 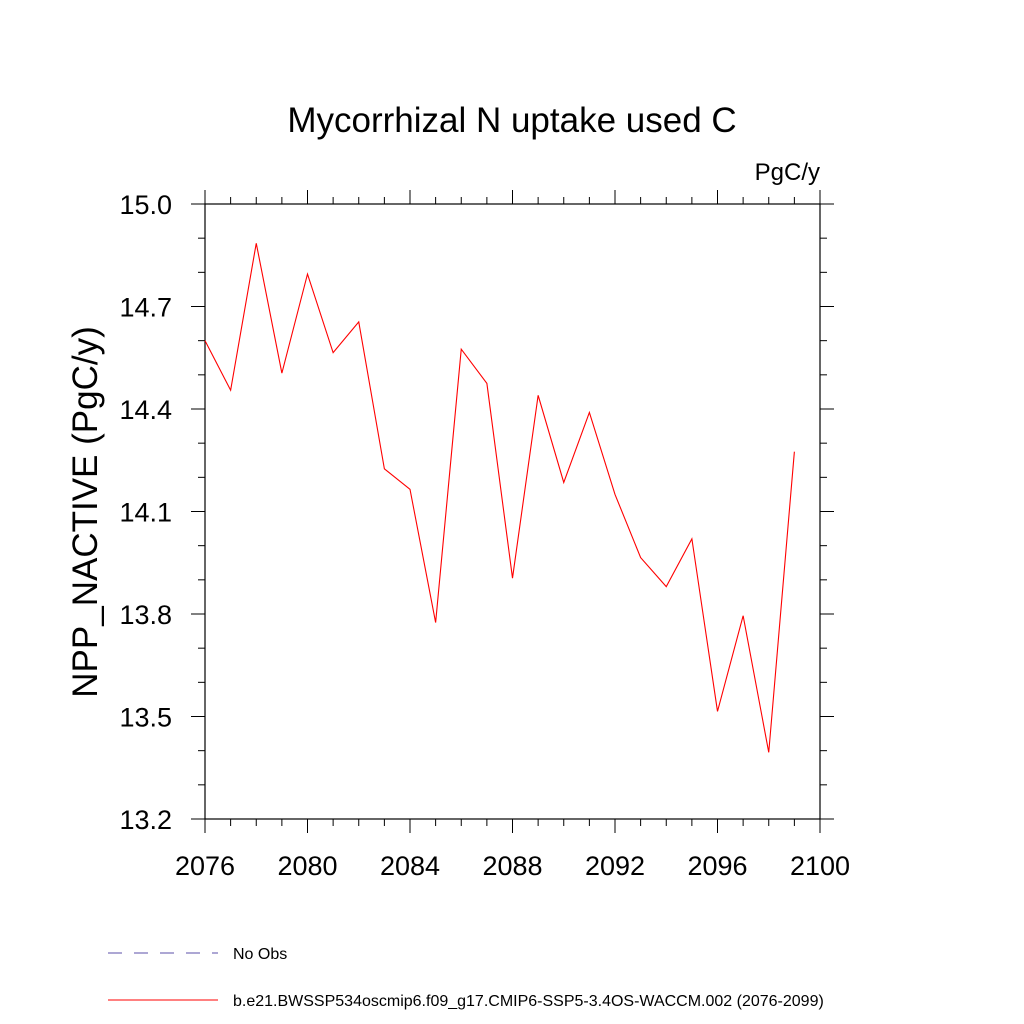 I want to click on x-tick-label: 2076, so click(x=205, y=866).